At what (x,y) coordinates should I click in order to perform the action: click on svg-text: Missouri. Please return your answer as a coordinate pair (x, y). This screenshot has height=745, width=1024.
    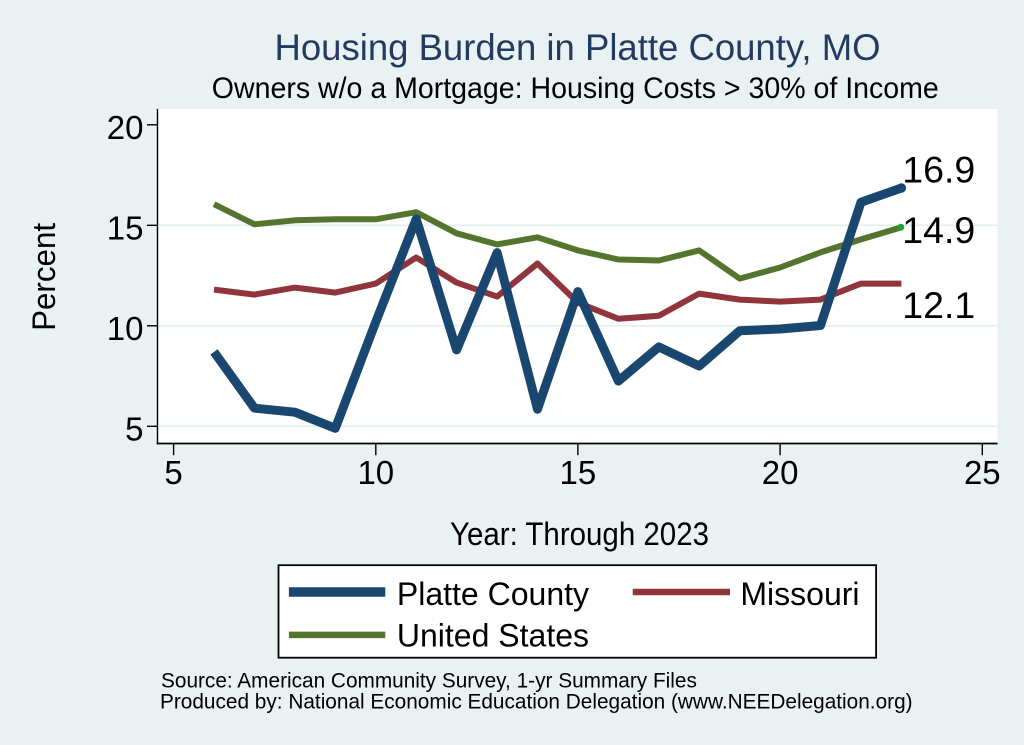
    Looking at the image, I should click on (799, 594).